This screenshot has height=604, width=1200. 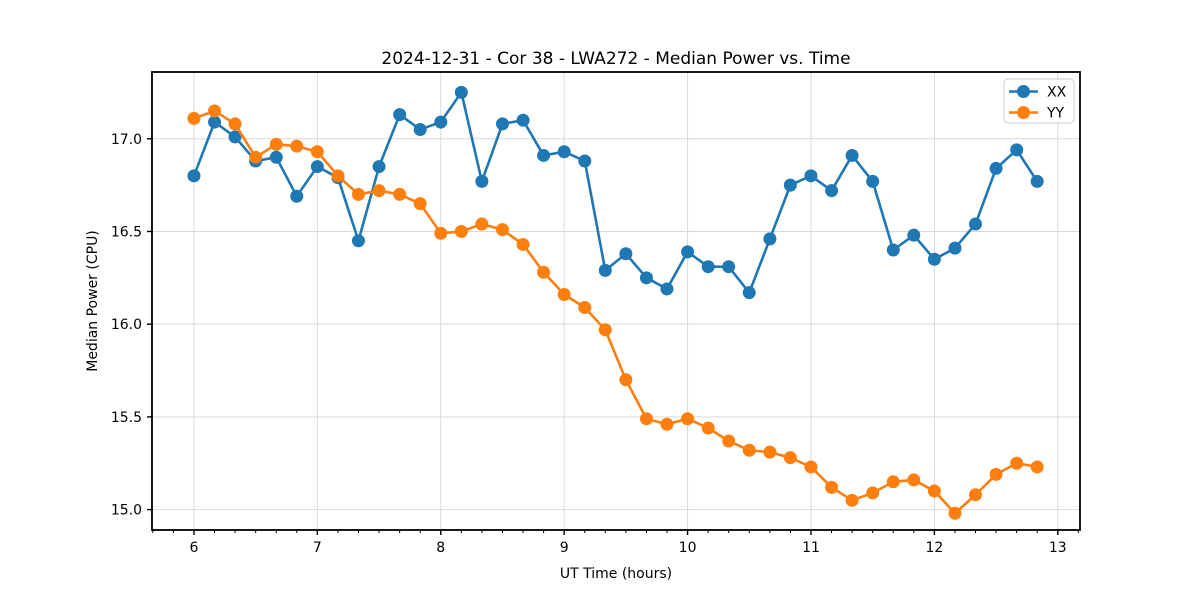 I want to click on legend-sample-marker, so click(x=1023, y=112).